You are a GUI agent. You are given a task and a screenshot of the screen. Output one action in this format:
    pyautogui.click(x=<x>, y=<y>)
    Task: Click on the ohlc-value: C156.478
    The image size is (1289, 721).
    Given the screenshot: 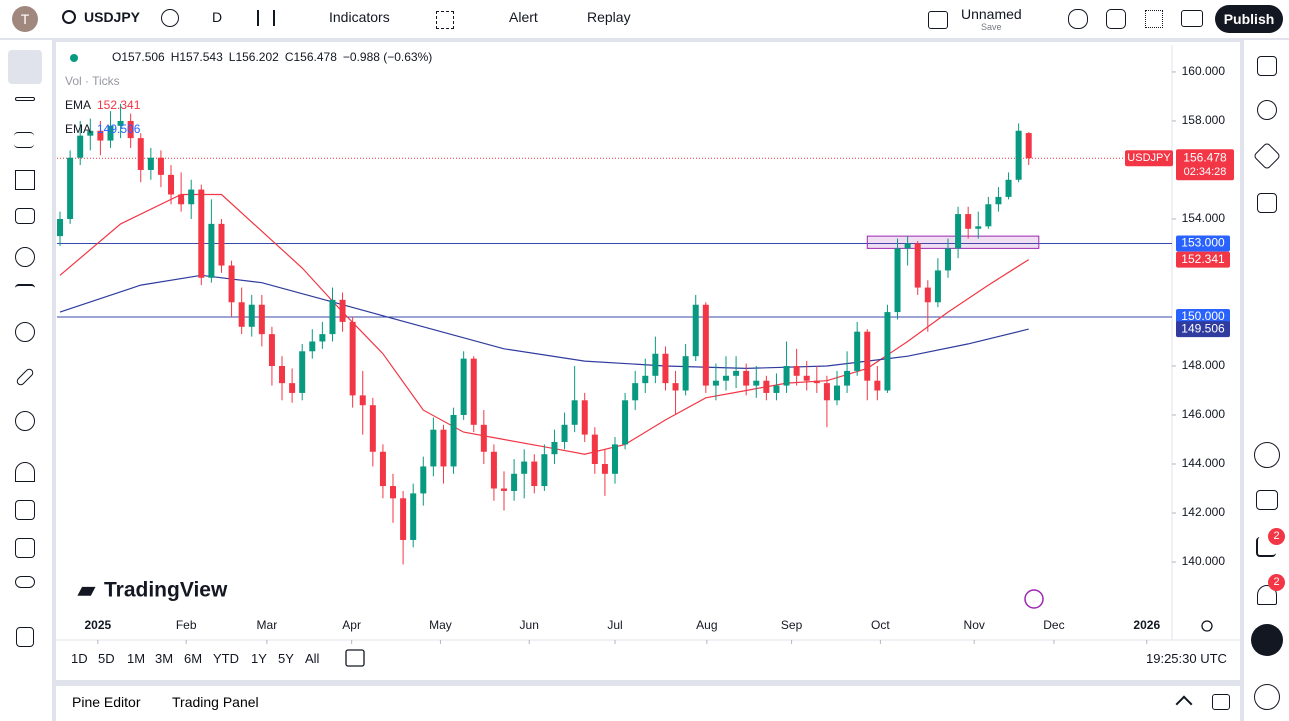 What is the action you would take?
    pyautogui.click(x=311, y=57)
    